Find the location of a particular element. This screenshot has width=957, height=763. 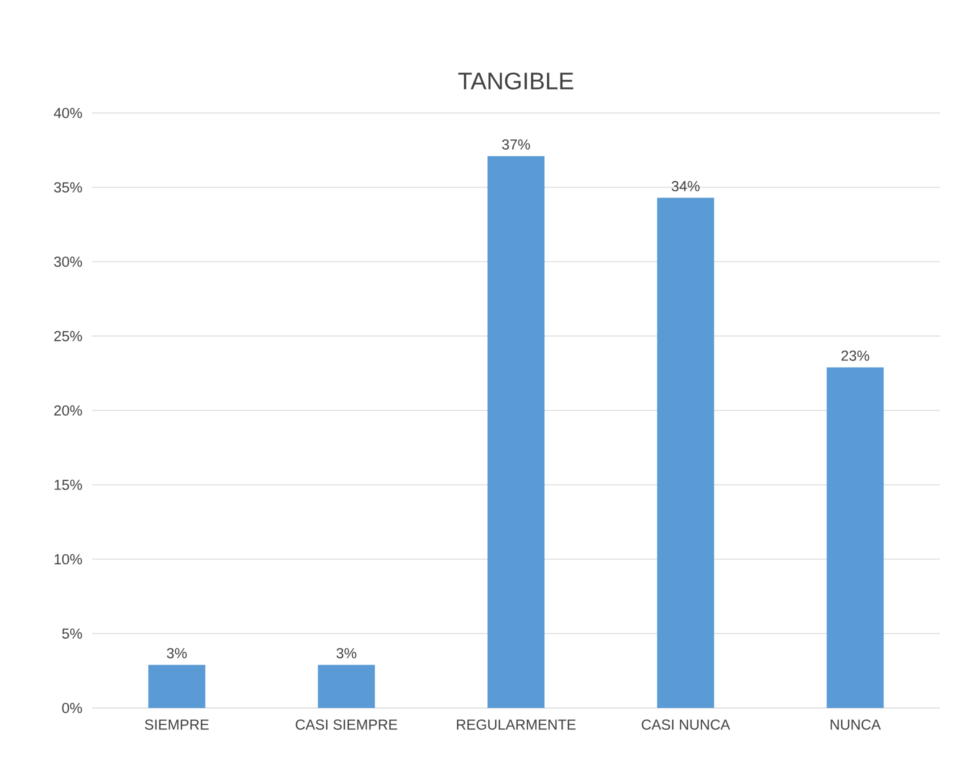

x-tick-label: CASI SIEMPRE is located at coordinates (347, 725).